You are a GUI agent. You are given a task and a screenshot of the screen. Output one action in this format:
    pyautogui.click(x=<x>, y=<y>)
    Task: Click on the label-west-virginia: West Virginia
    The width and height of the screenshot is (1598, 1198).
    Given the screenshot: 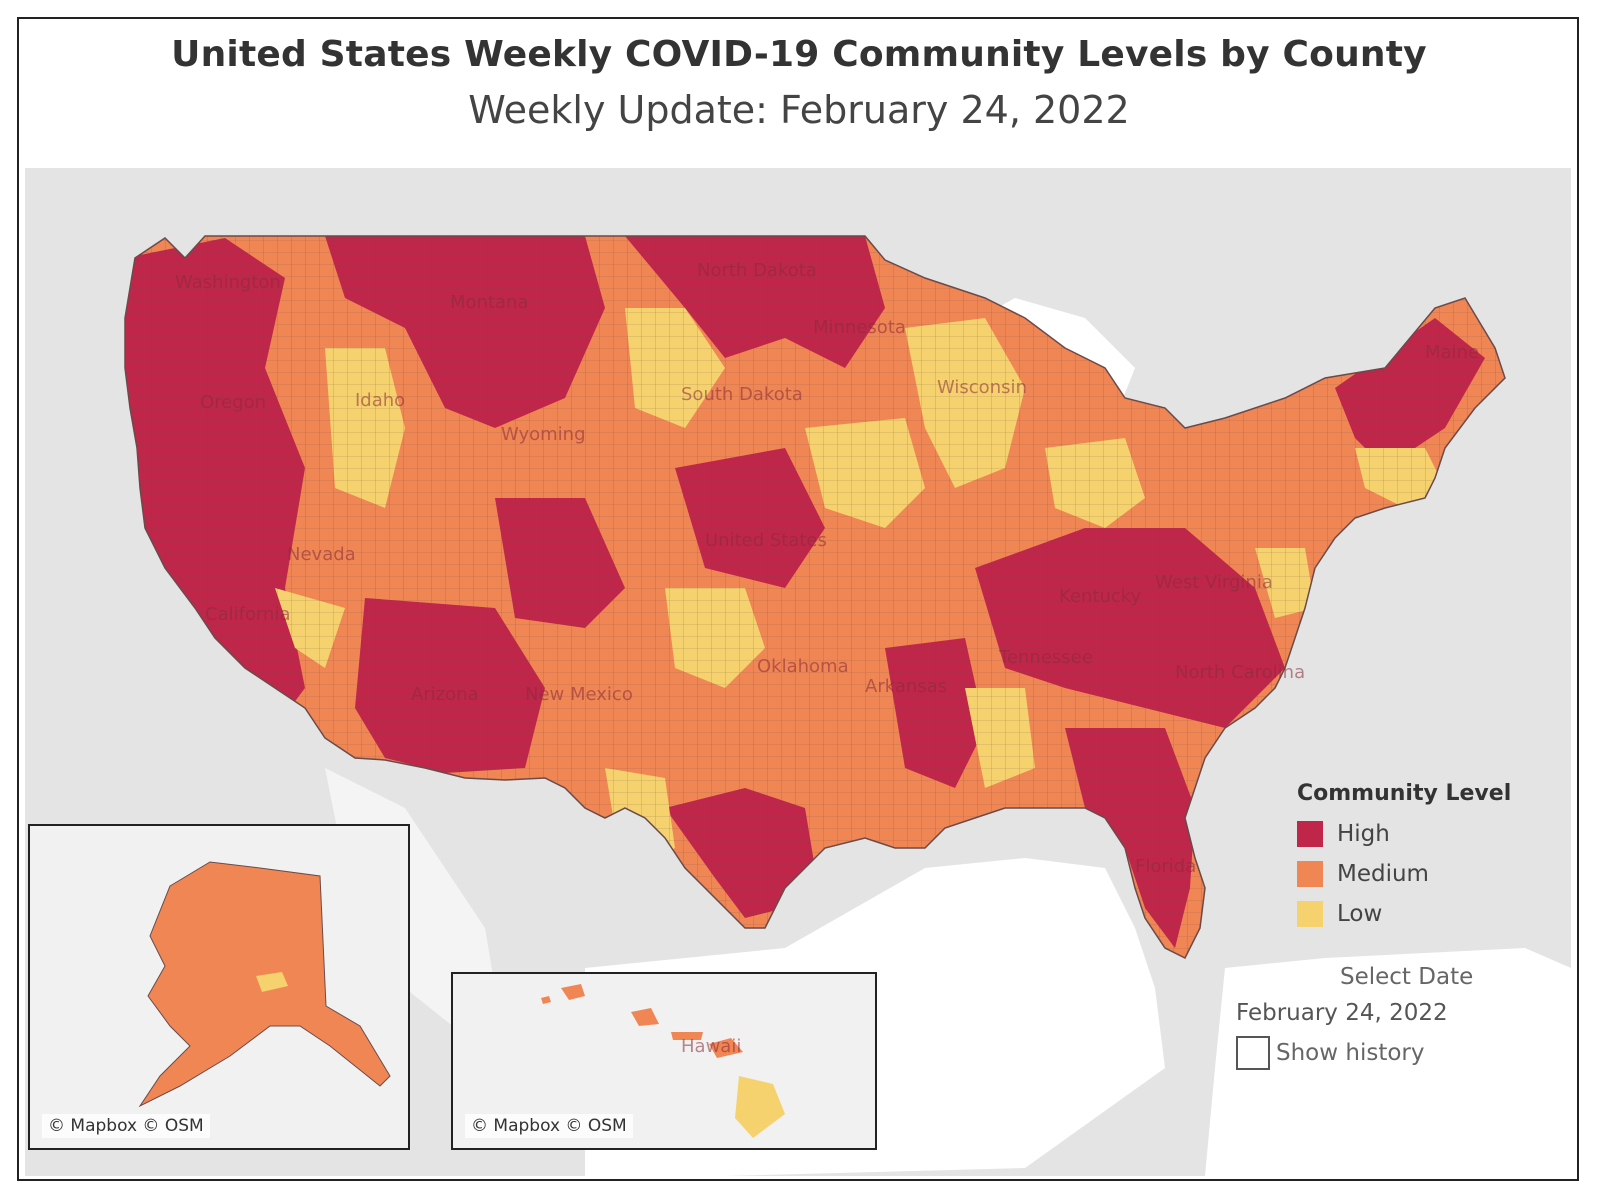 What is the action you would take?
    pyautogui.click(x=1214, y=582)
    